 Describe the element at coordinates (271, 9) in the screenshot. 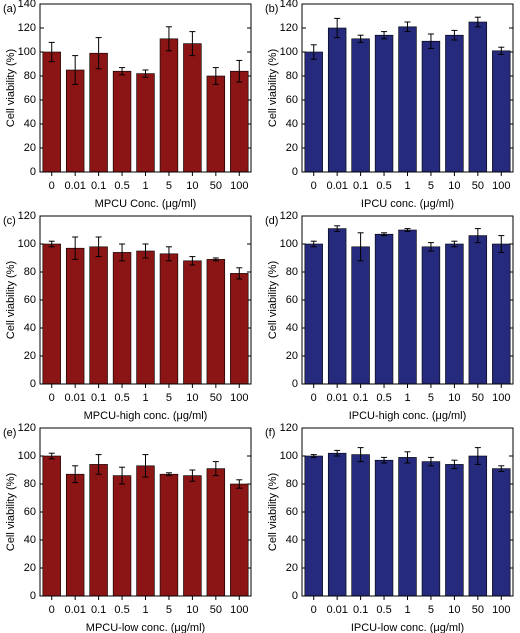

I see `panel-label: (b)` at that location.